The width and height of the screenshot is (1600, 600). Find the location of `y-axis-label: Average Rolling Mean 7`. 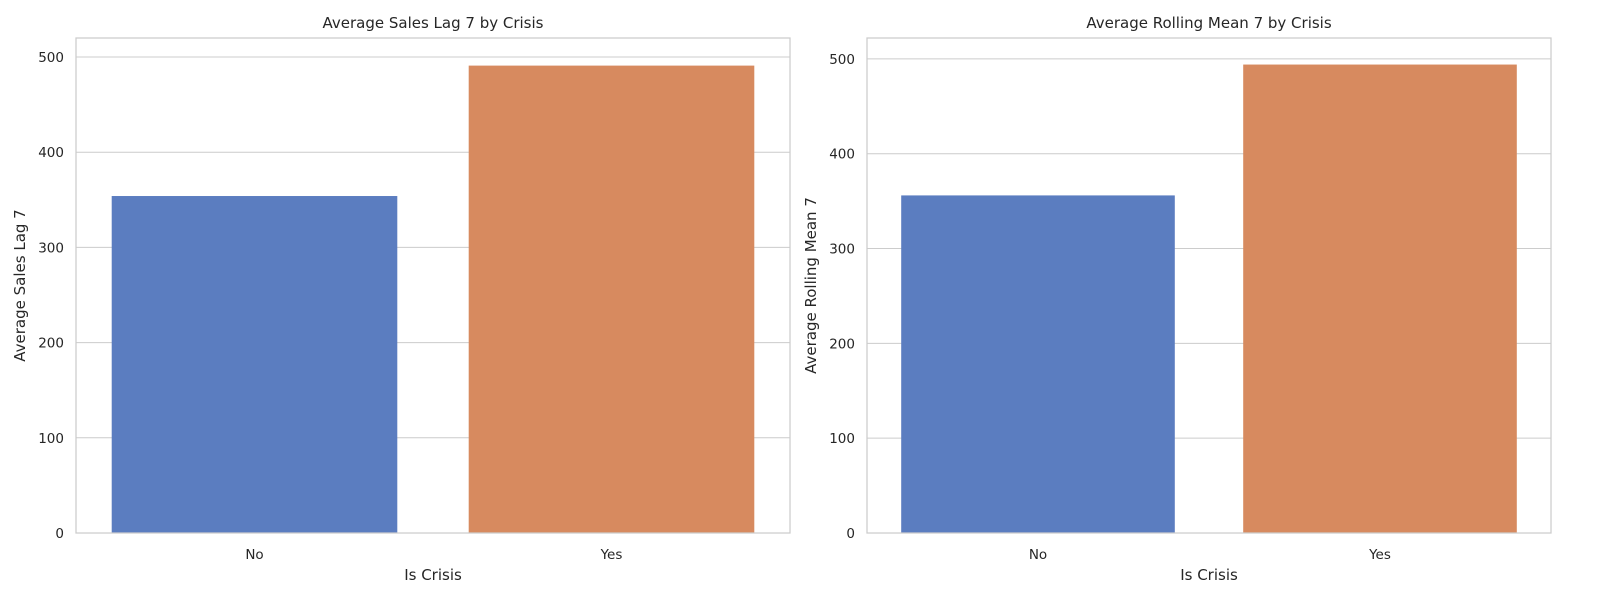

y-axis-label: Average Rolling Mean 7 is located at coordinates (811, 285).